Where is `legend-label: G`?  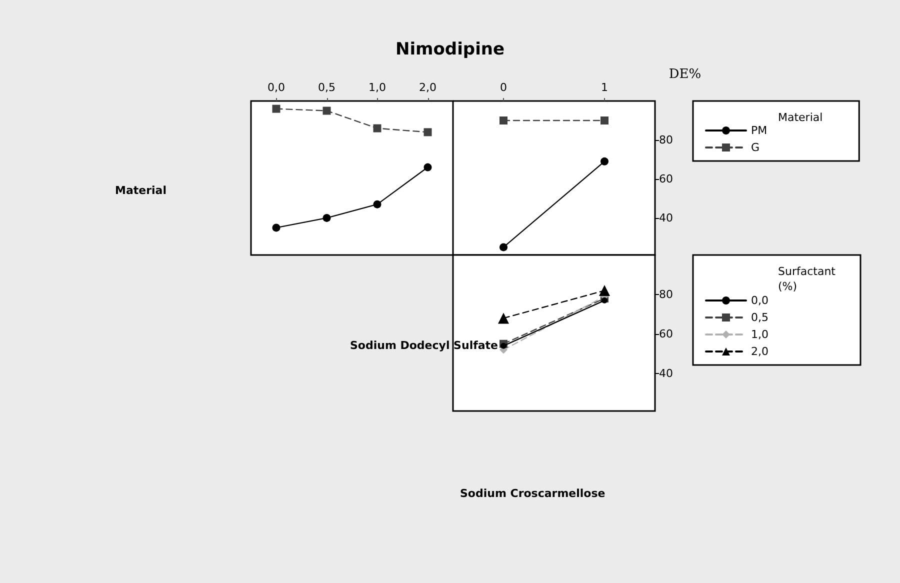
legend-label: G is located at coordinates (755, 147).